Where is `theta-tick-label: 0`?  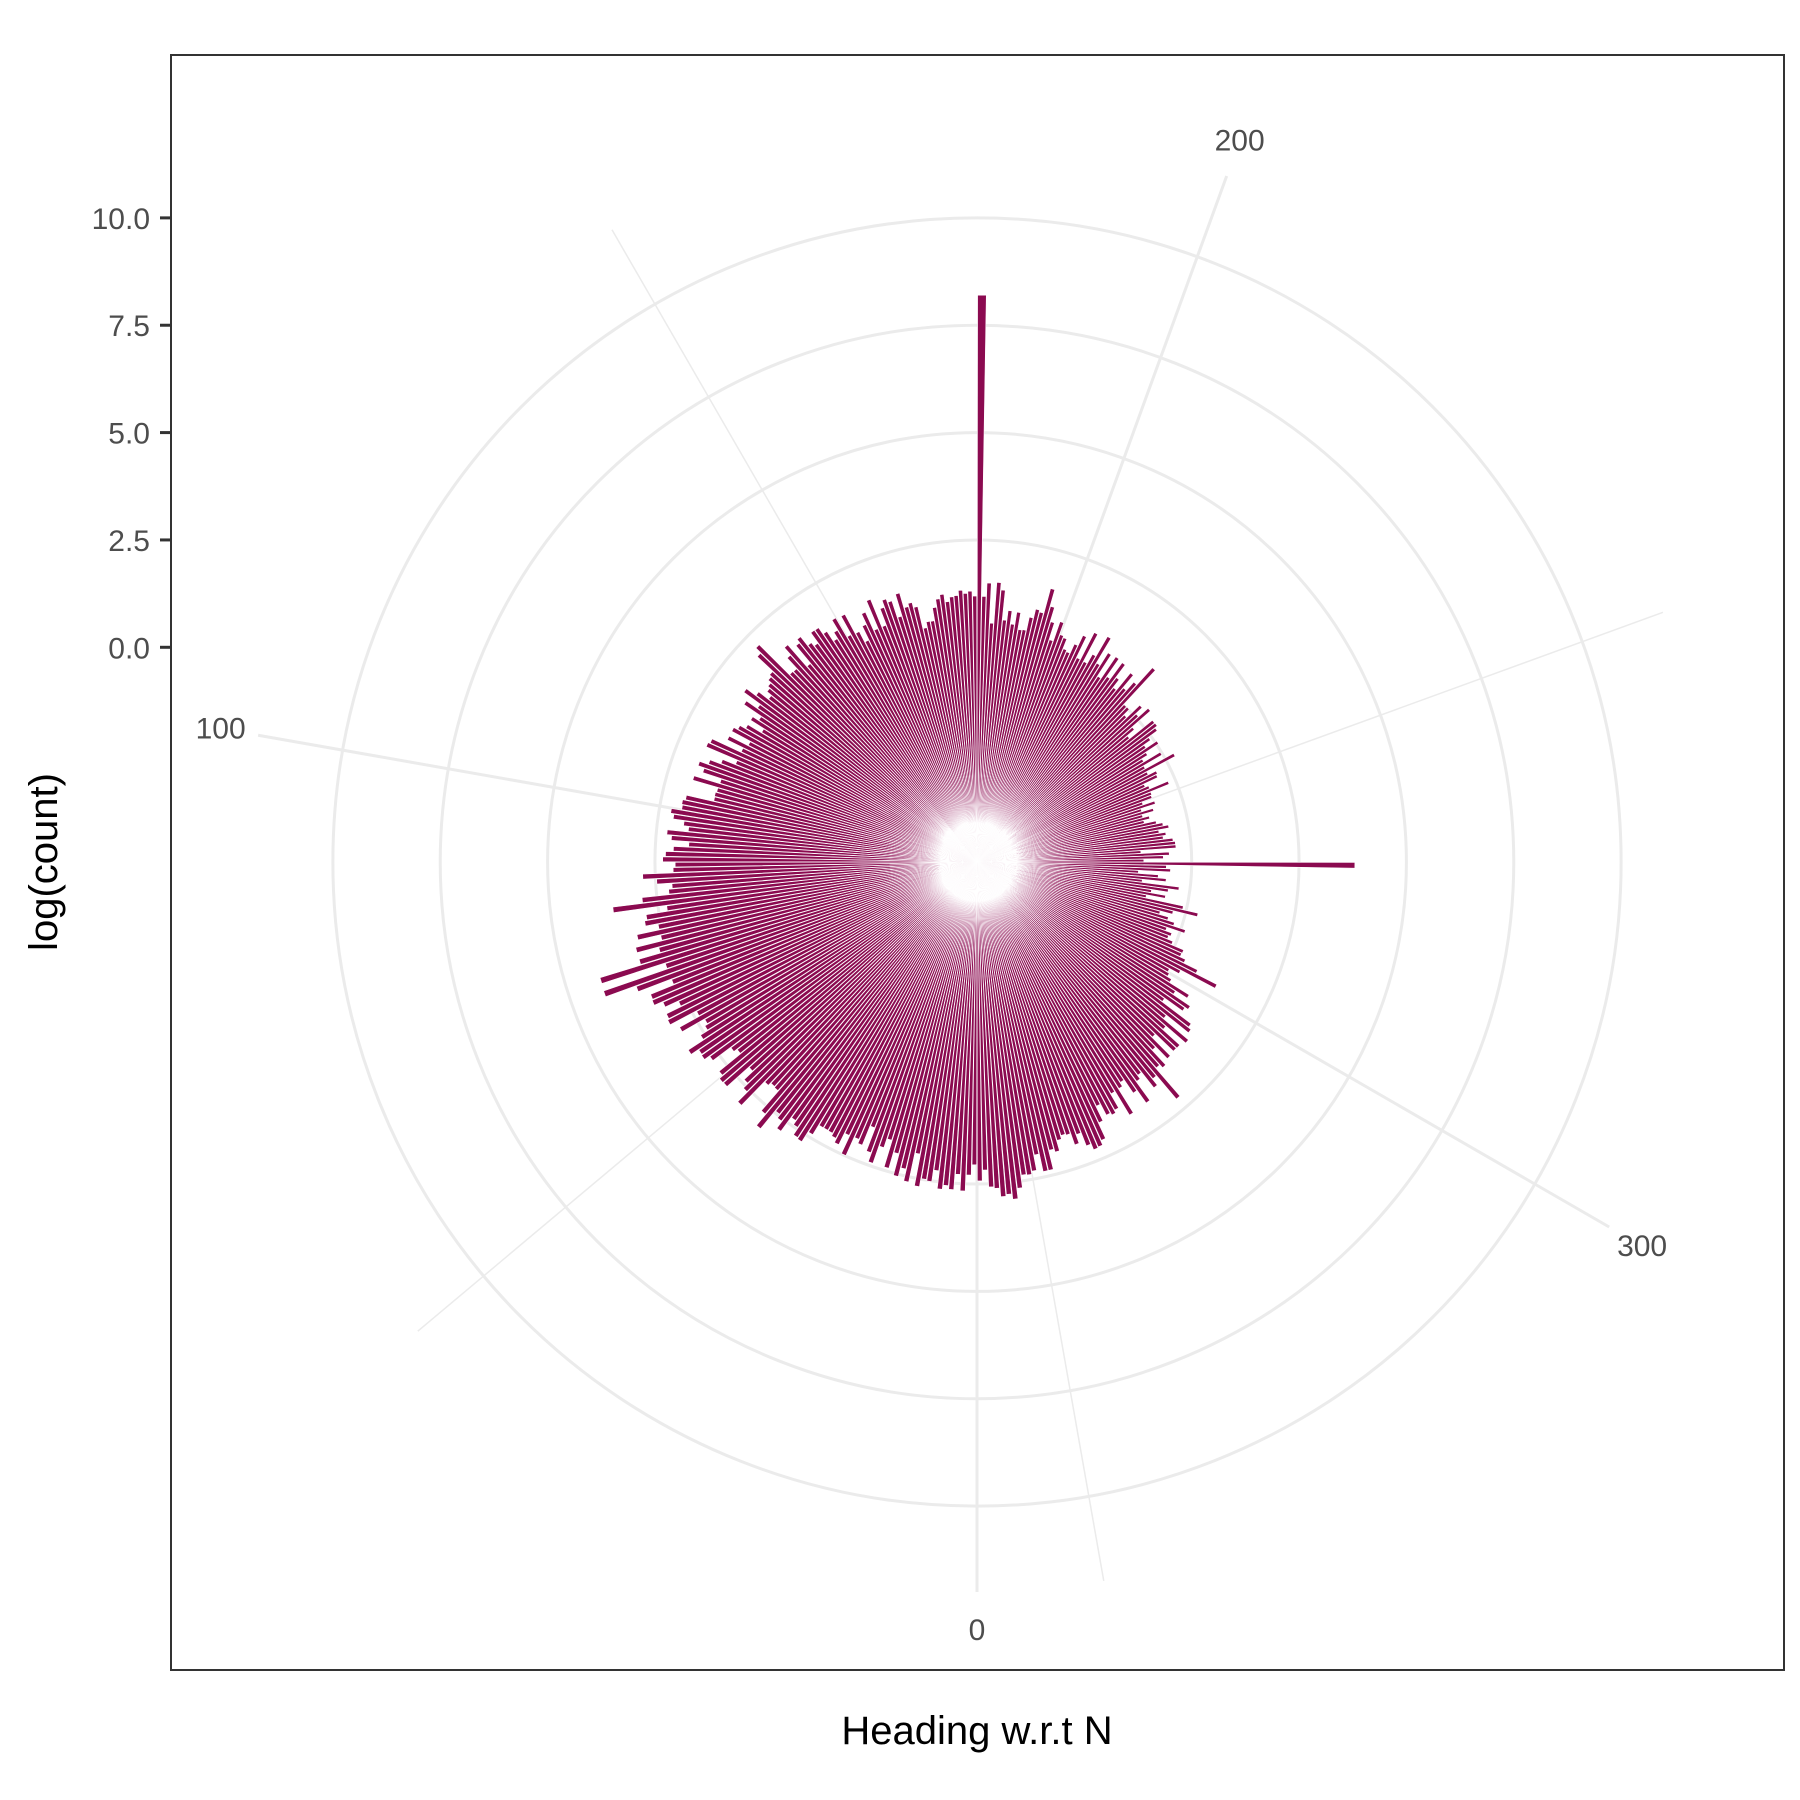
theta-tick-label: 0 is located at coordinates (977, 1630).